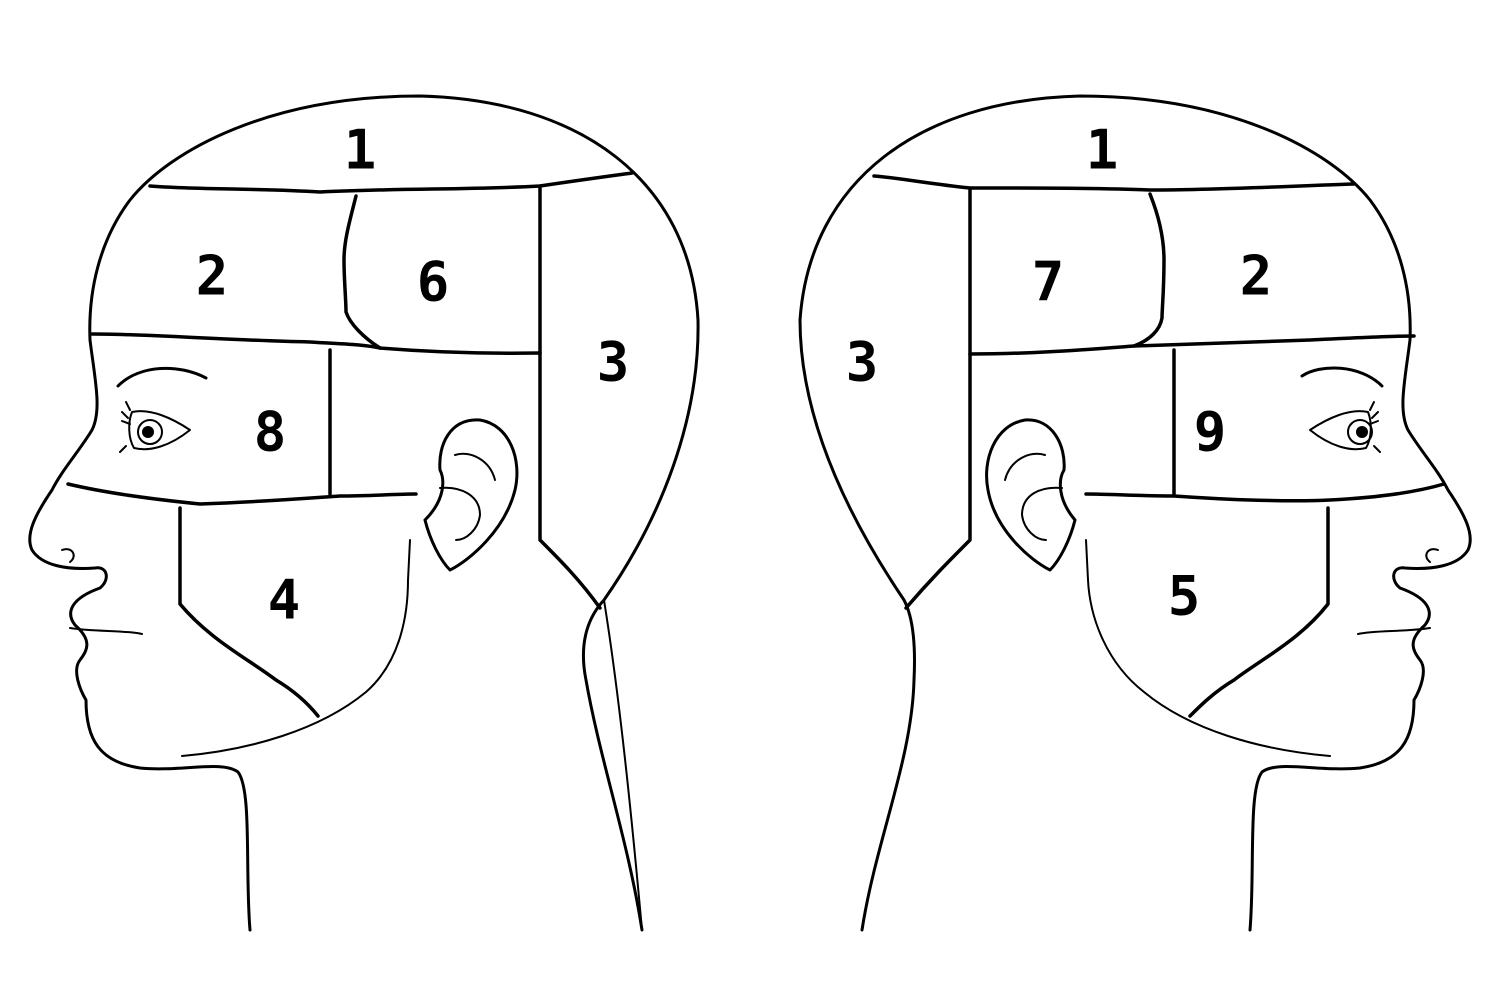 The image size is (1500, 1000). What do you see at coordinates (106, 631) in the screenshot?
I see `left-mouth` at bounding box center [106, 631].